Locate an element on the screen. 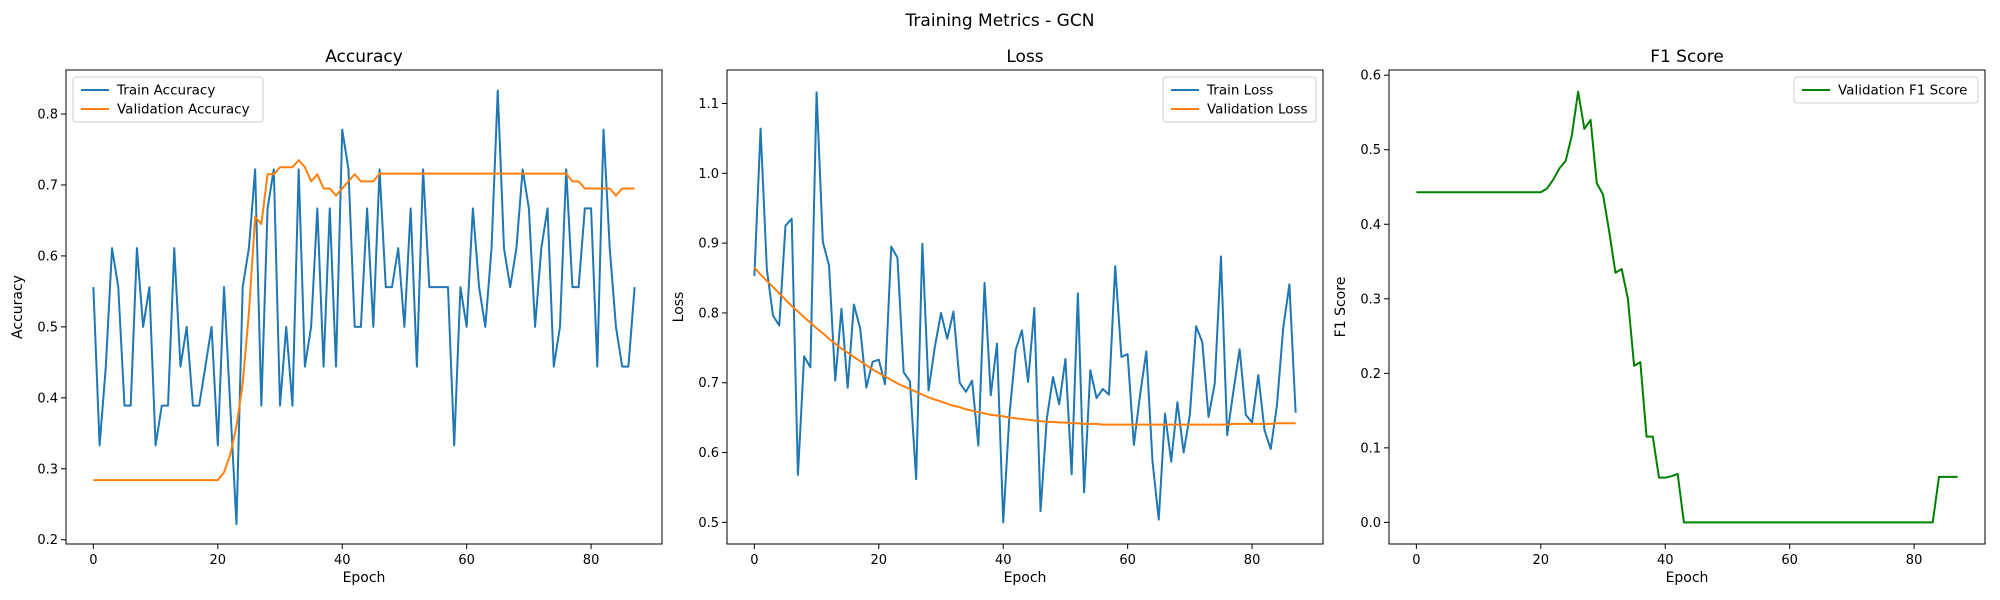 The width and height of the screenshot is (2000, 600). f1-score-ytick-label: 0.5 is located at coordinates (1370, 150).